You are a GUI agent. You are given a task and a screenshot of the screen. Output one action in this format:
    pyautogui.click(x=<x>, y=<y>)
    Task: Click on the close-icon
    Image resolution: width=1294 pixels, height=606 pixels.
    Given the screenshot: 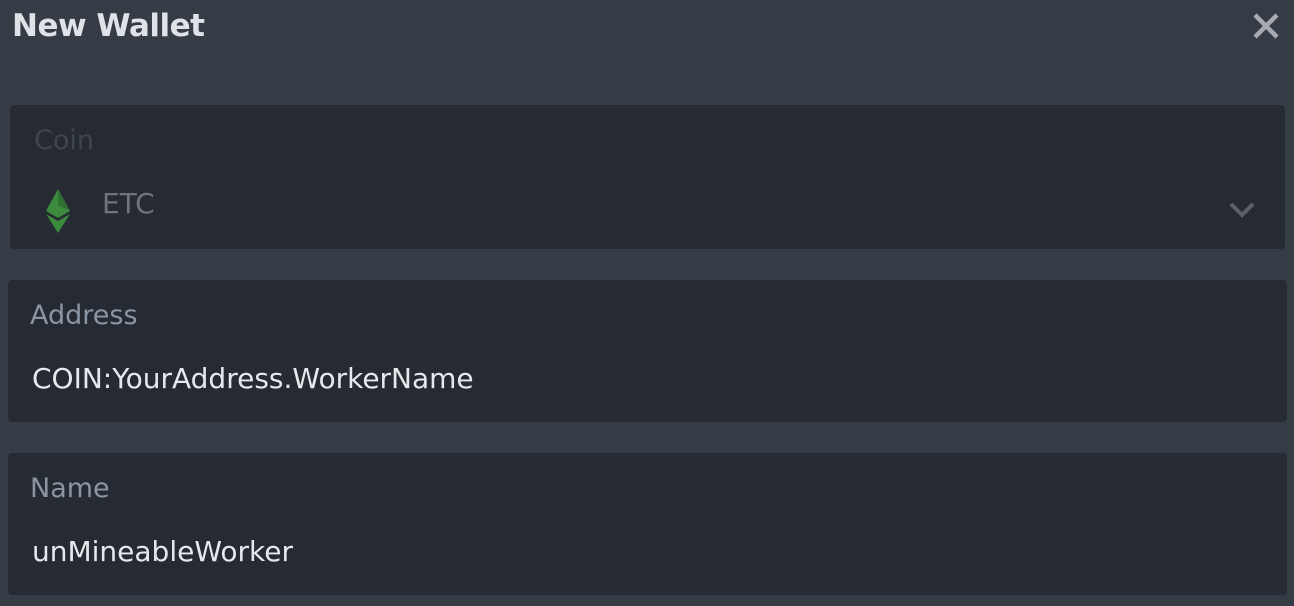 What is the action you would take?
    pyautogui.click(x=1266, y=26)
    